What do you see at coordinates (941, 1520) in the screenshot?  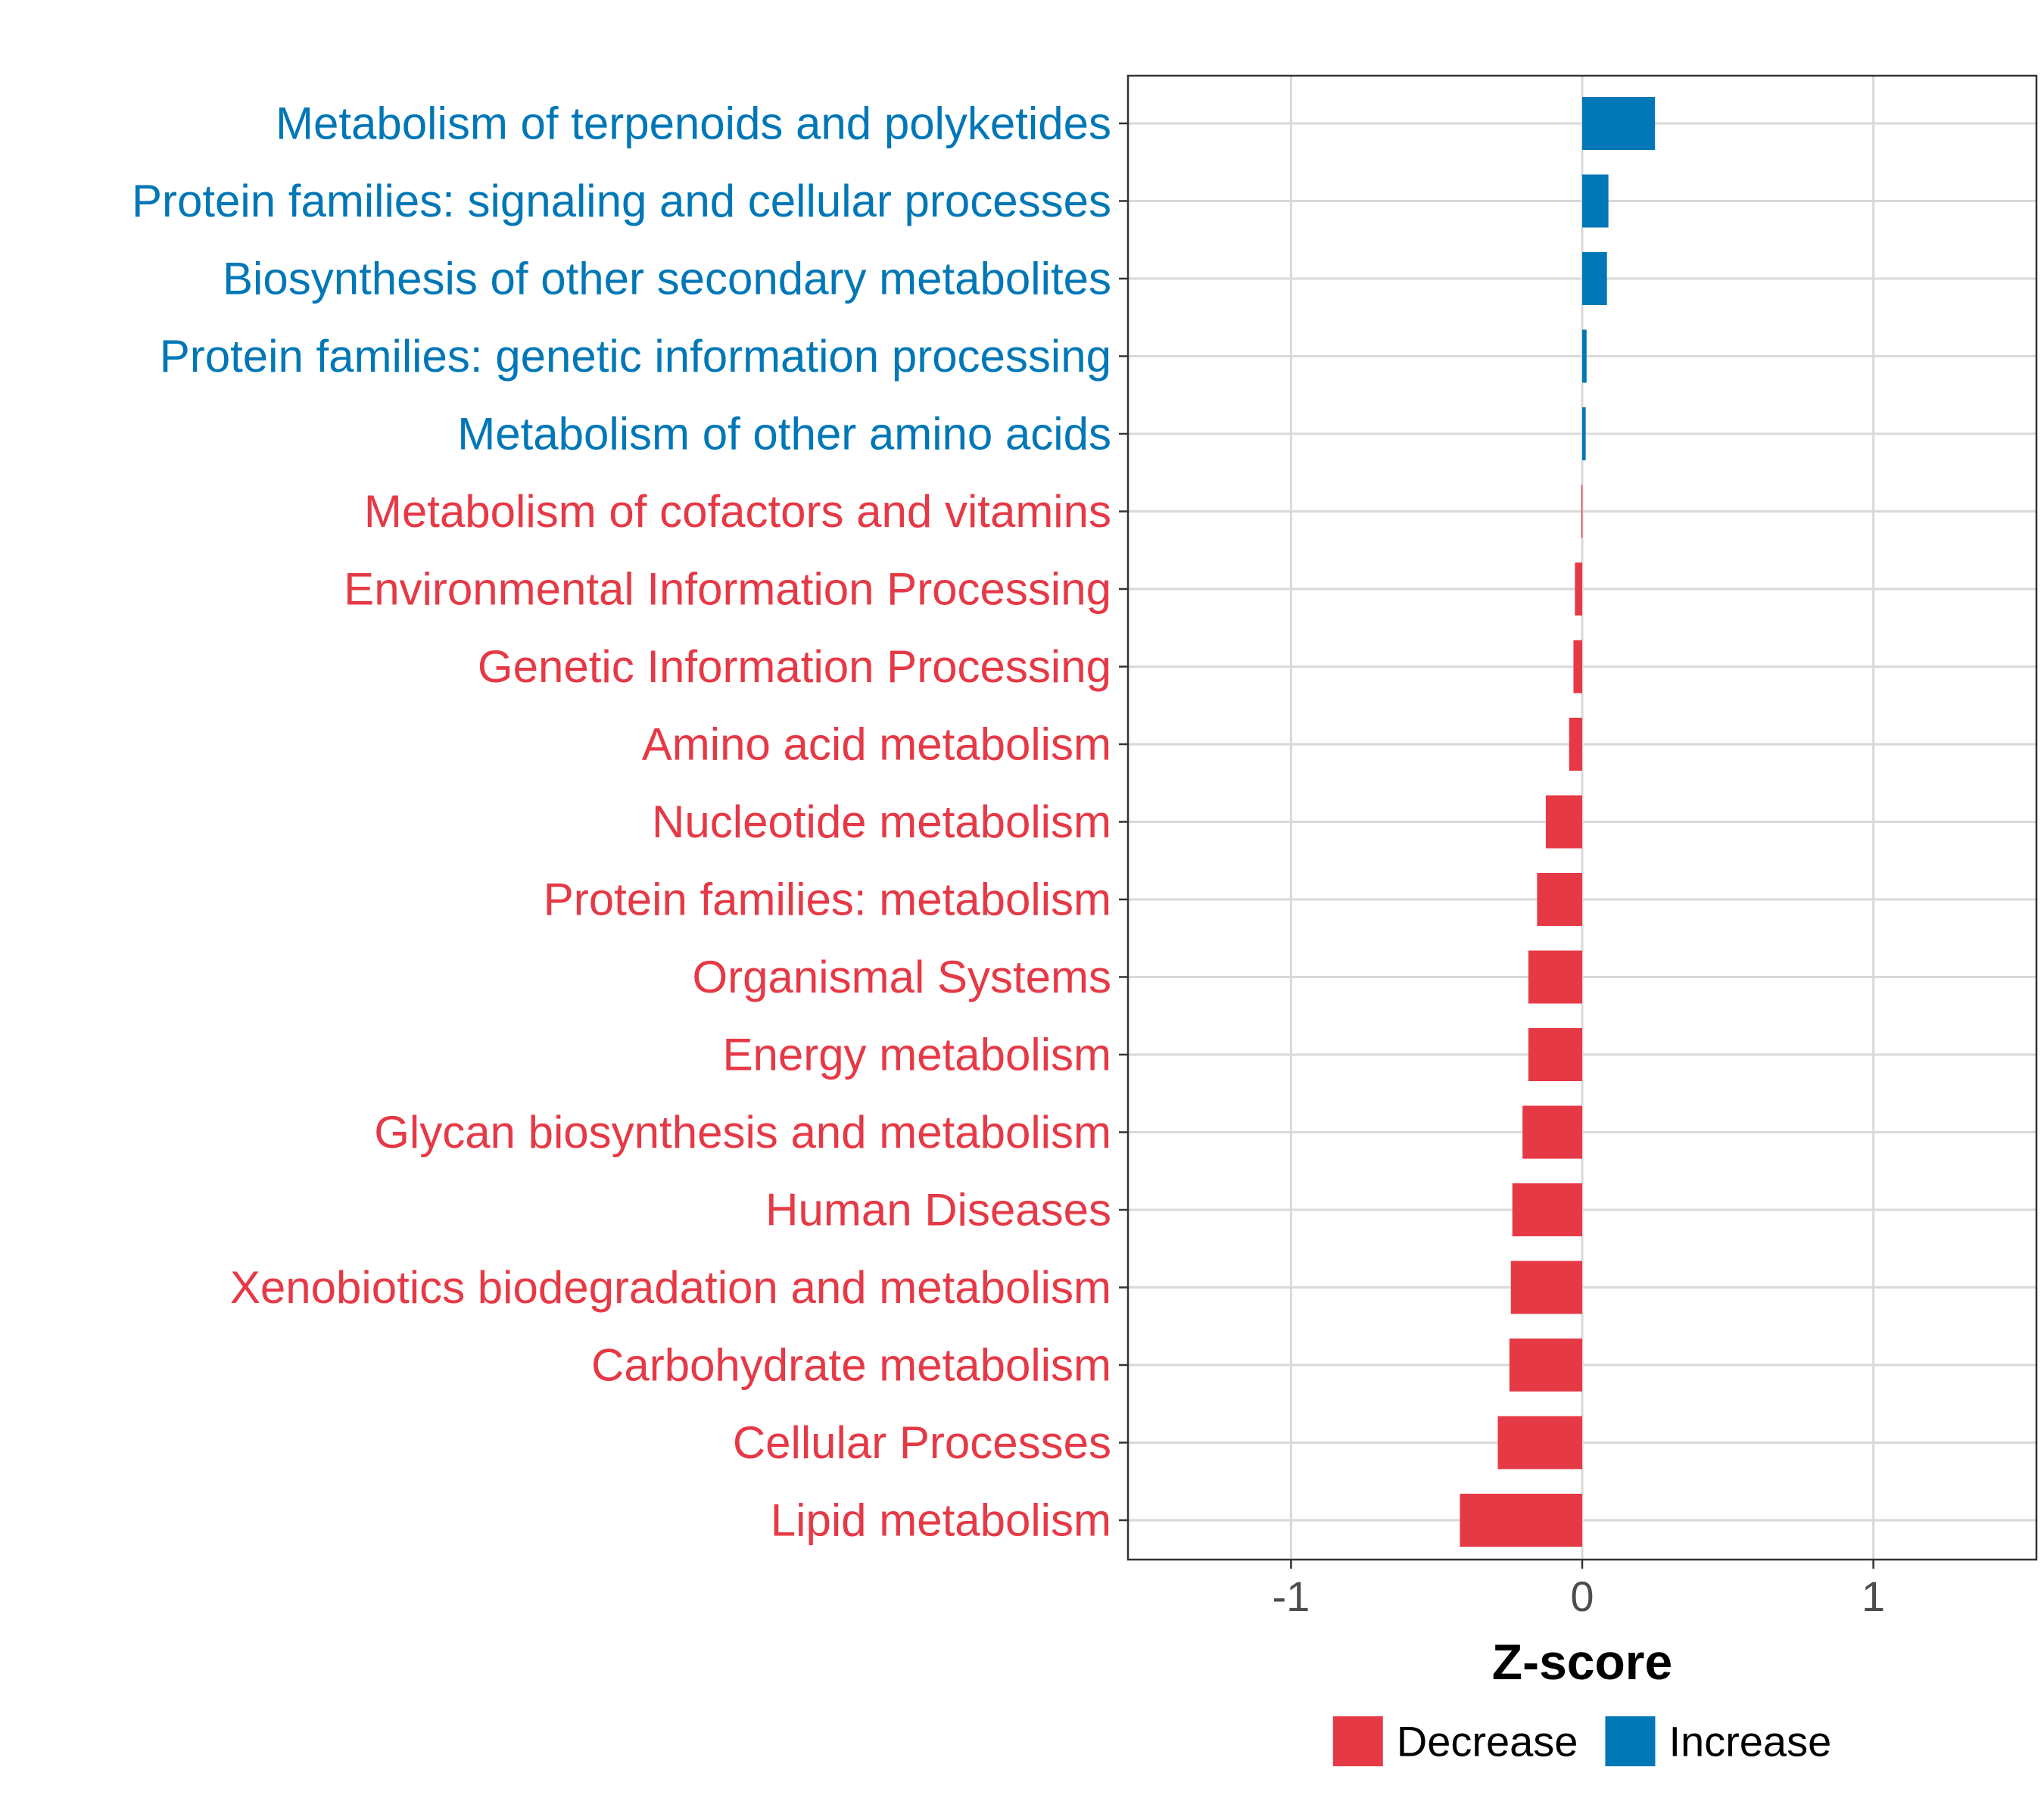 I see `category-label: Lipid metabolism` at bounding box center [941, 1520].